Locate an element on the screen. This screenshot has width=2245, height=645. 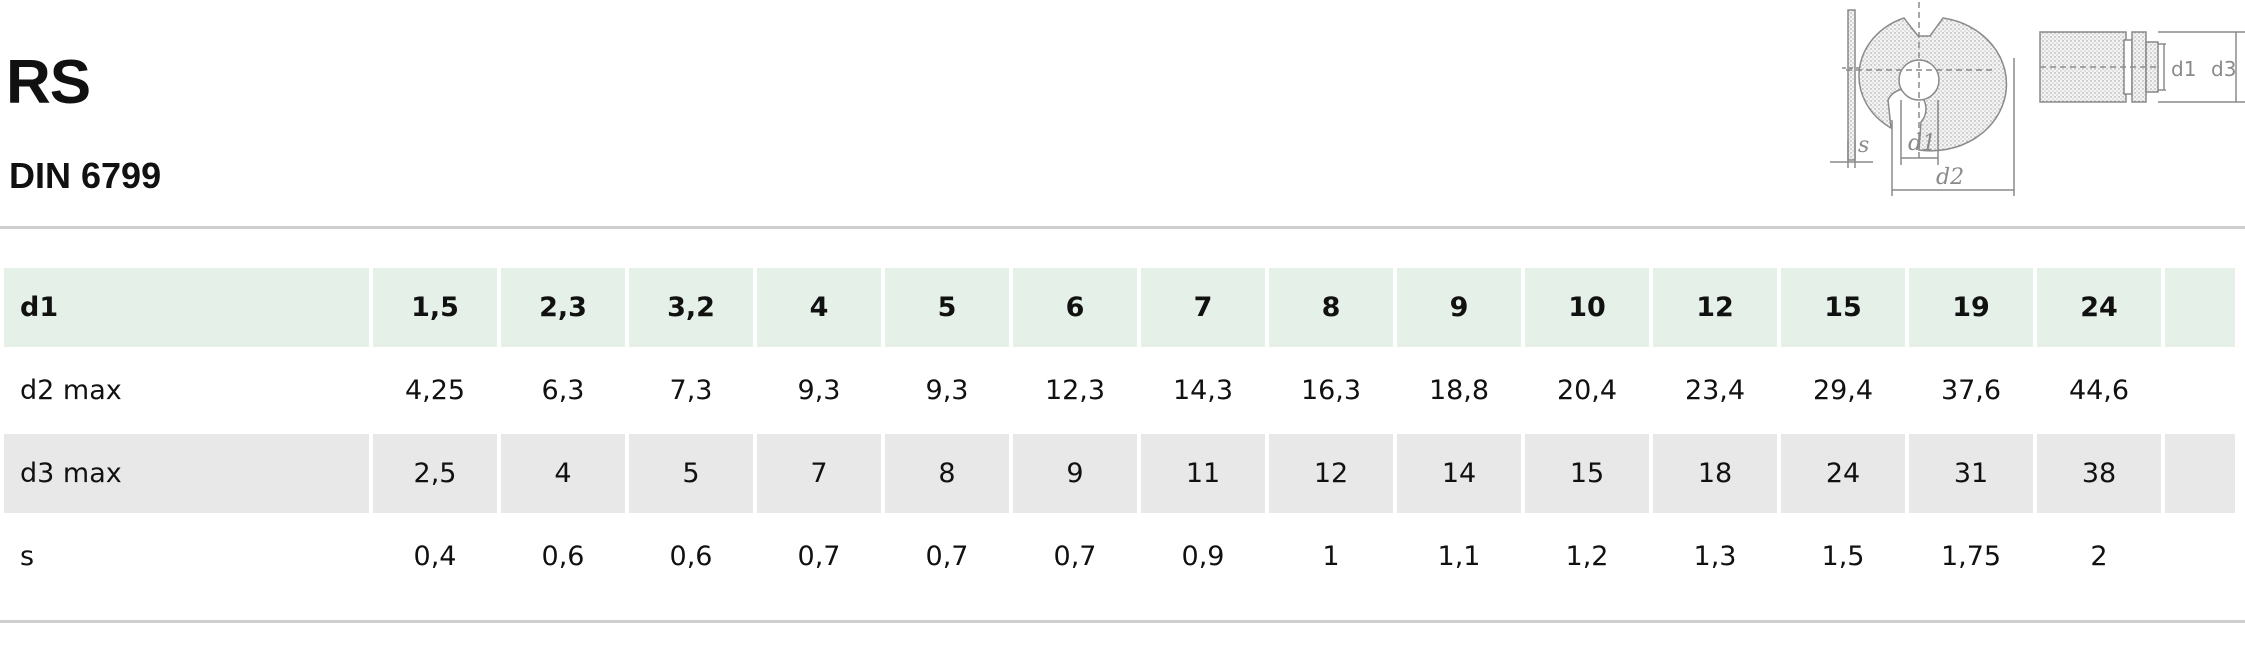
table-cell: 2,5 is located at coordinates (435, 473).